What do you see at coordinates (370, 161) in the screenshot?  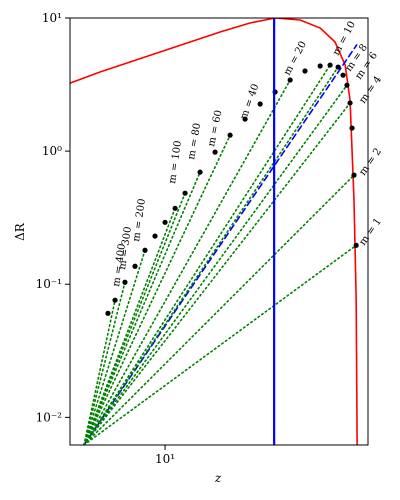 I see `annotation: m = 2` at bounding box center [370, 161].